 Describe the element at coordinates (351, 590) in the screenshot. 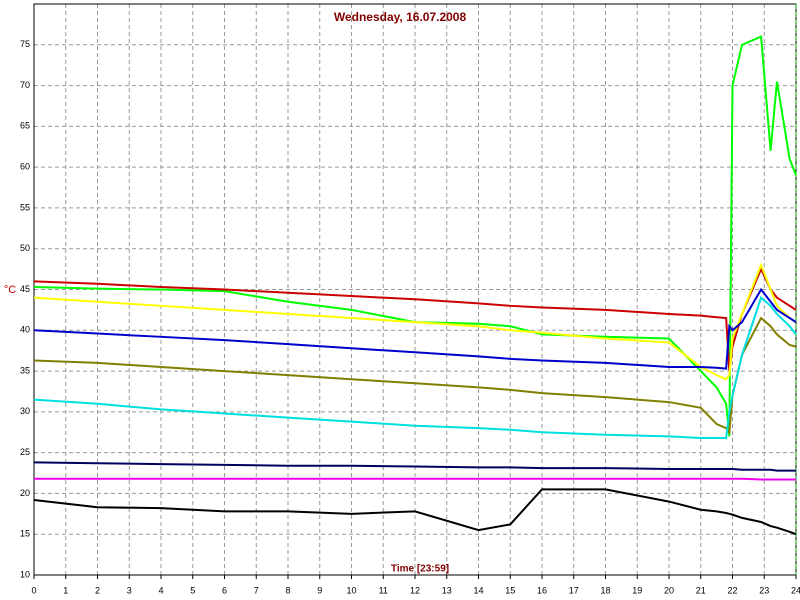

I see `x-tick-label: 10` at that location.